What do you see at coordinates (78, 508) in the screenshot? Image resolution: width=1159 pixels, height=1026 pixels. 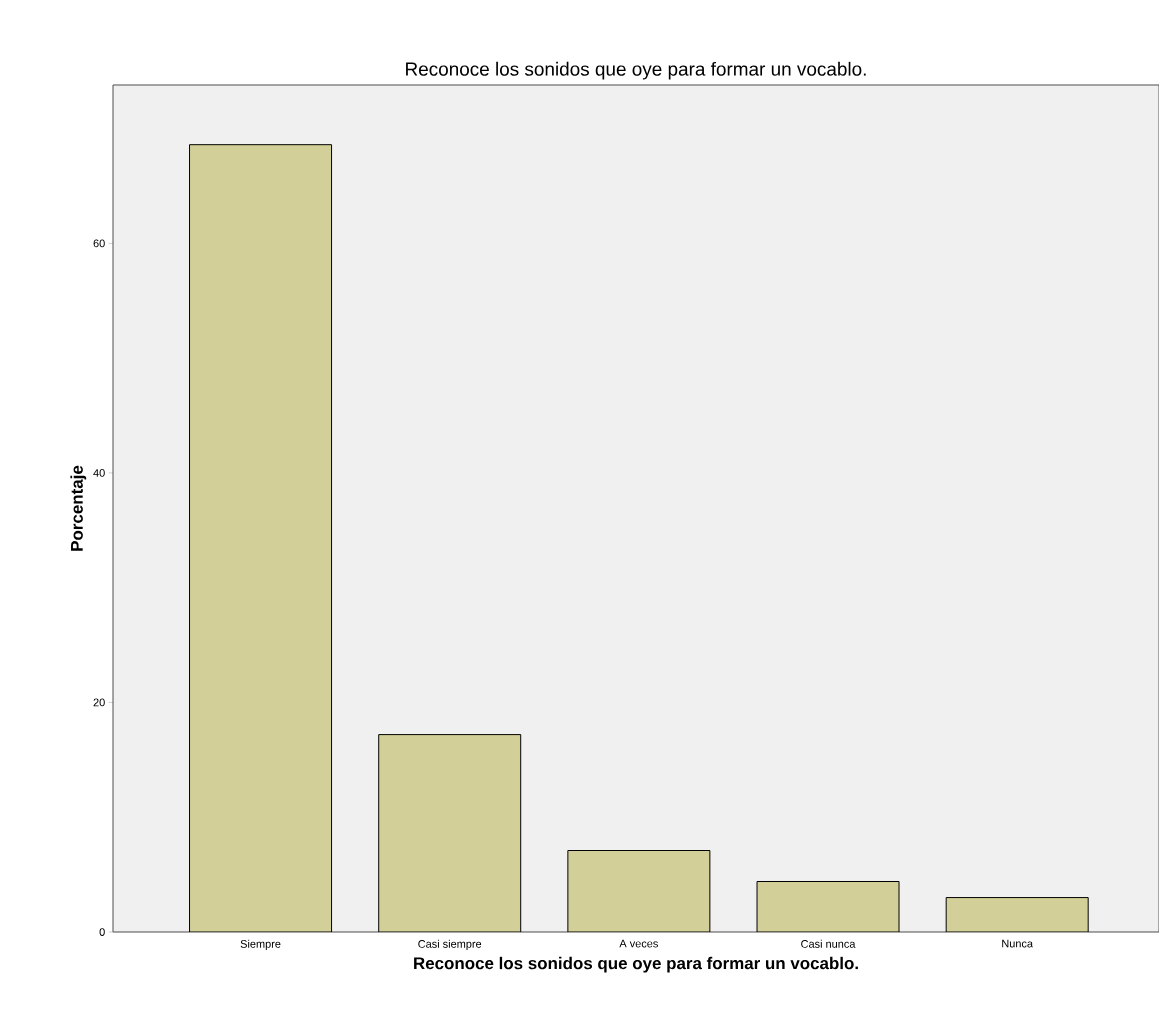 I see `y-axis-title: Porcentaje` at bounding box center [78, 508].